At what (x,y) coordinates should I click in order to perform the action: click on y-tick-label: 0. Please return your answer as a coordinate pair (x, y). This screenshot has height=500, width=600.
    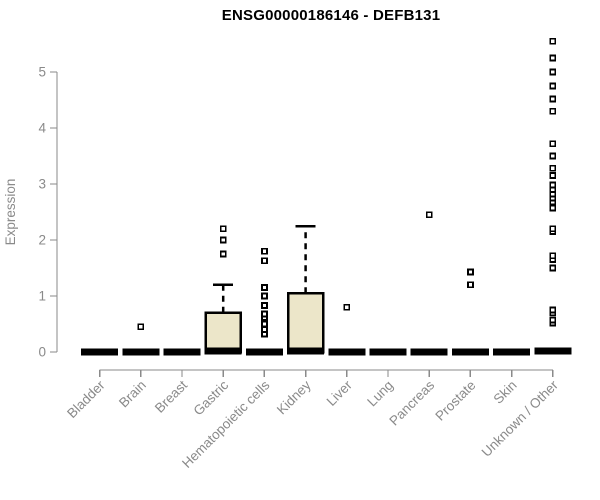
    Looking at the image, I should click on (42, 352).